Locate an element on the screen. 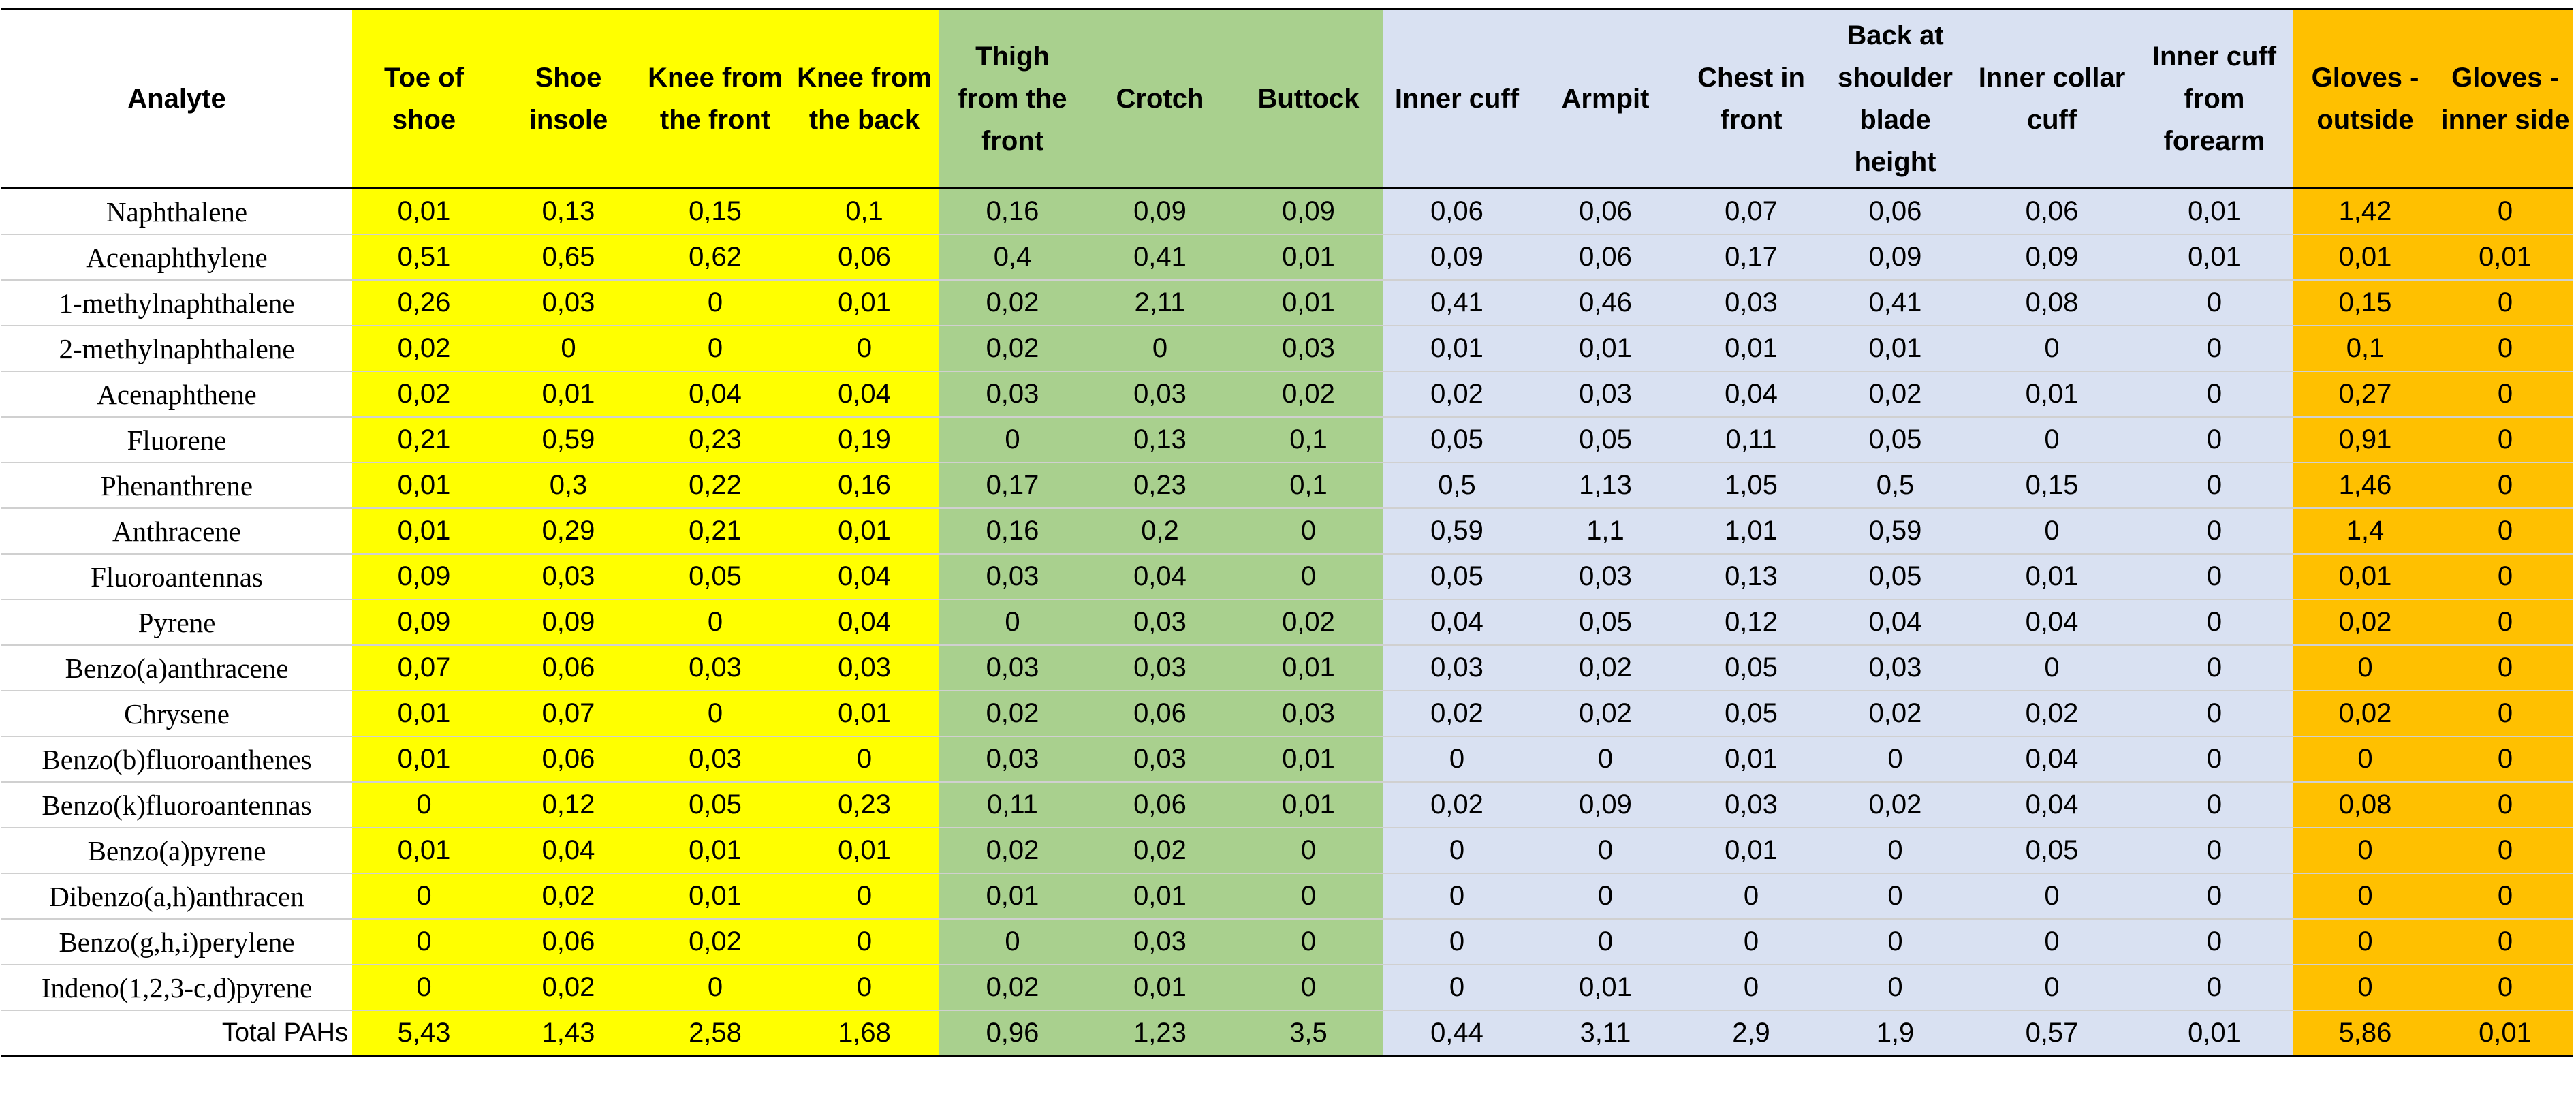 This screenshot has width=2576, height=1109. value-cell: 0,27 is located at coordinates (2365, 394).